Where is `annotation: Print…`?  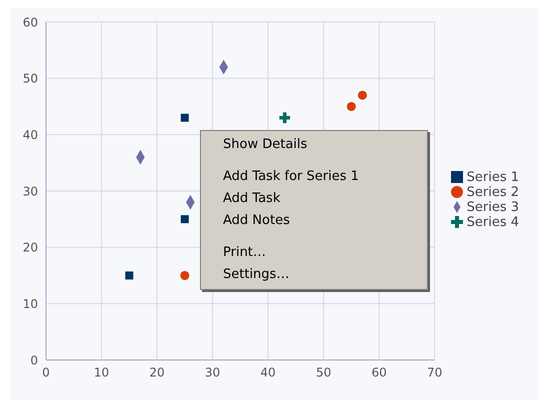
annotation: Print… is located at coordinates (244, 253).